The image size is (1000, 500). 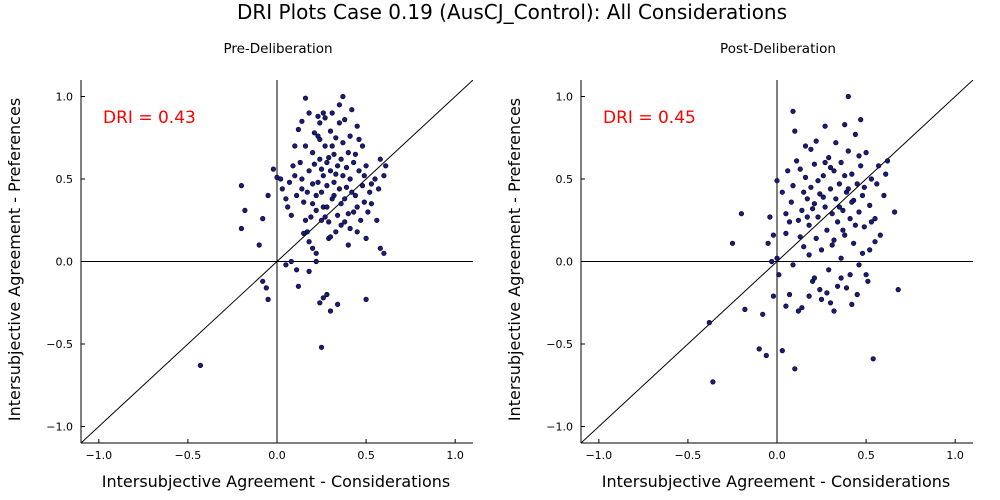 What do you see at coordinates (955, 455) in the screenshot?
I see `x-tick-label: 1.0` at bounding box center [955, 455].